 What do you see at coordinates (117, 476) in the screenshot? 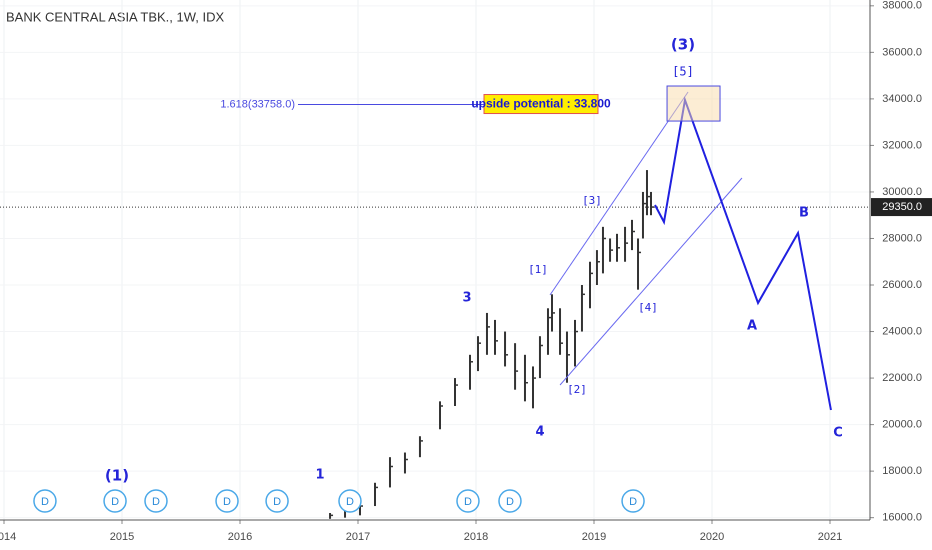
I see `wave-label: (1)` at bounding box center [117, 476].